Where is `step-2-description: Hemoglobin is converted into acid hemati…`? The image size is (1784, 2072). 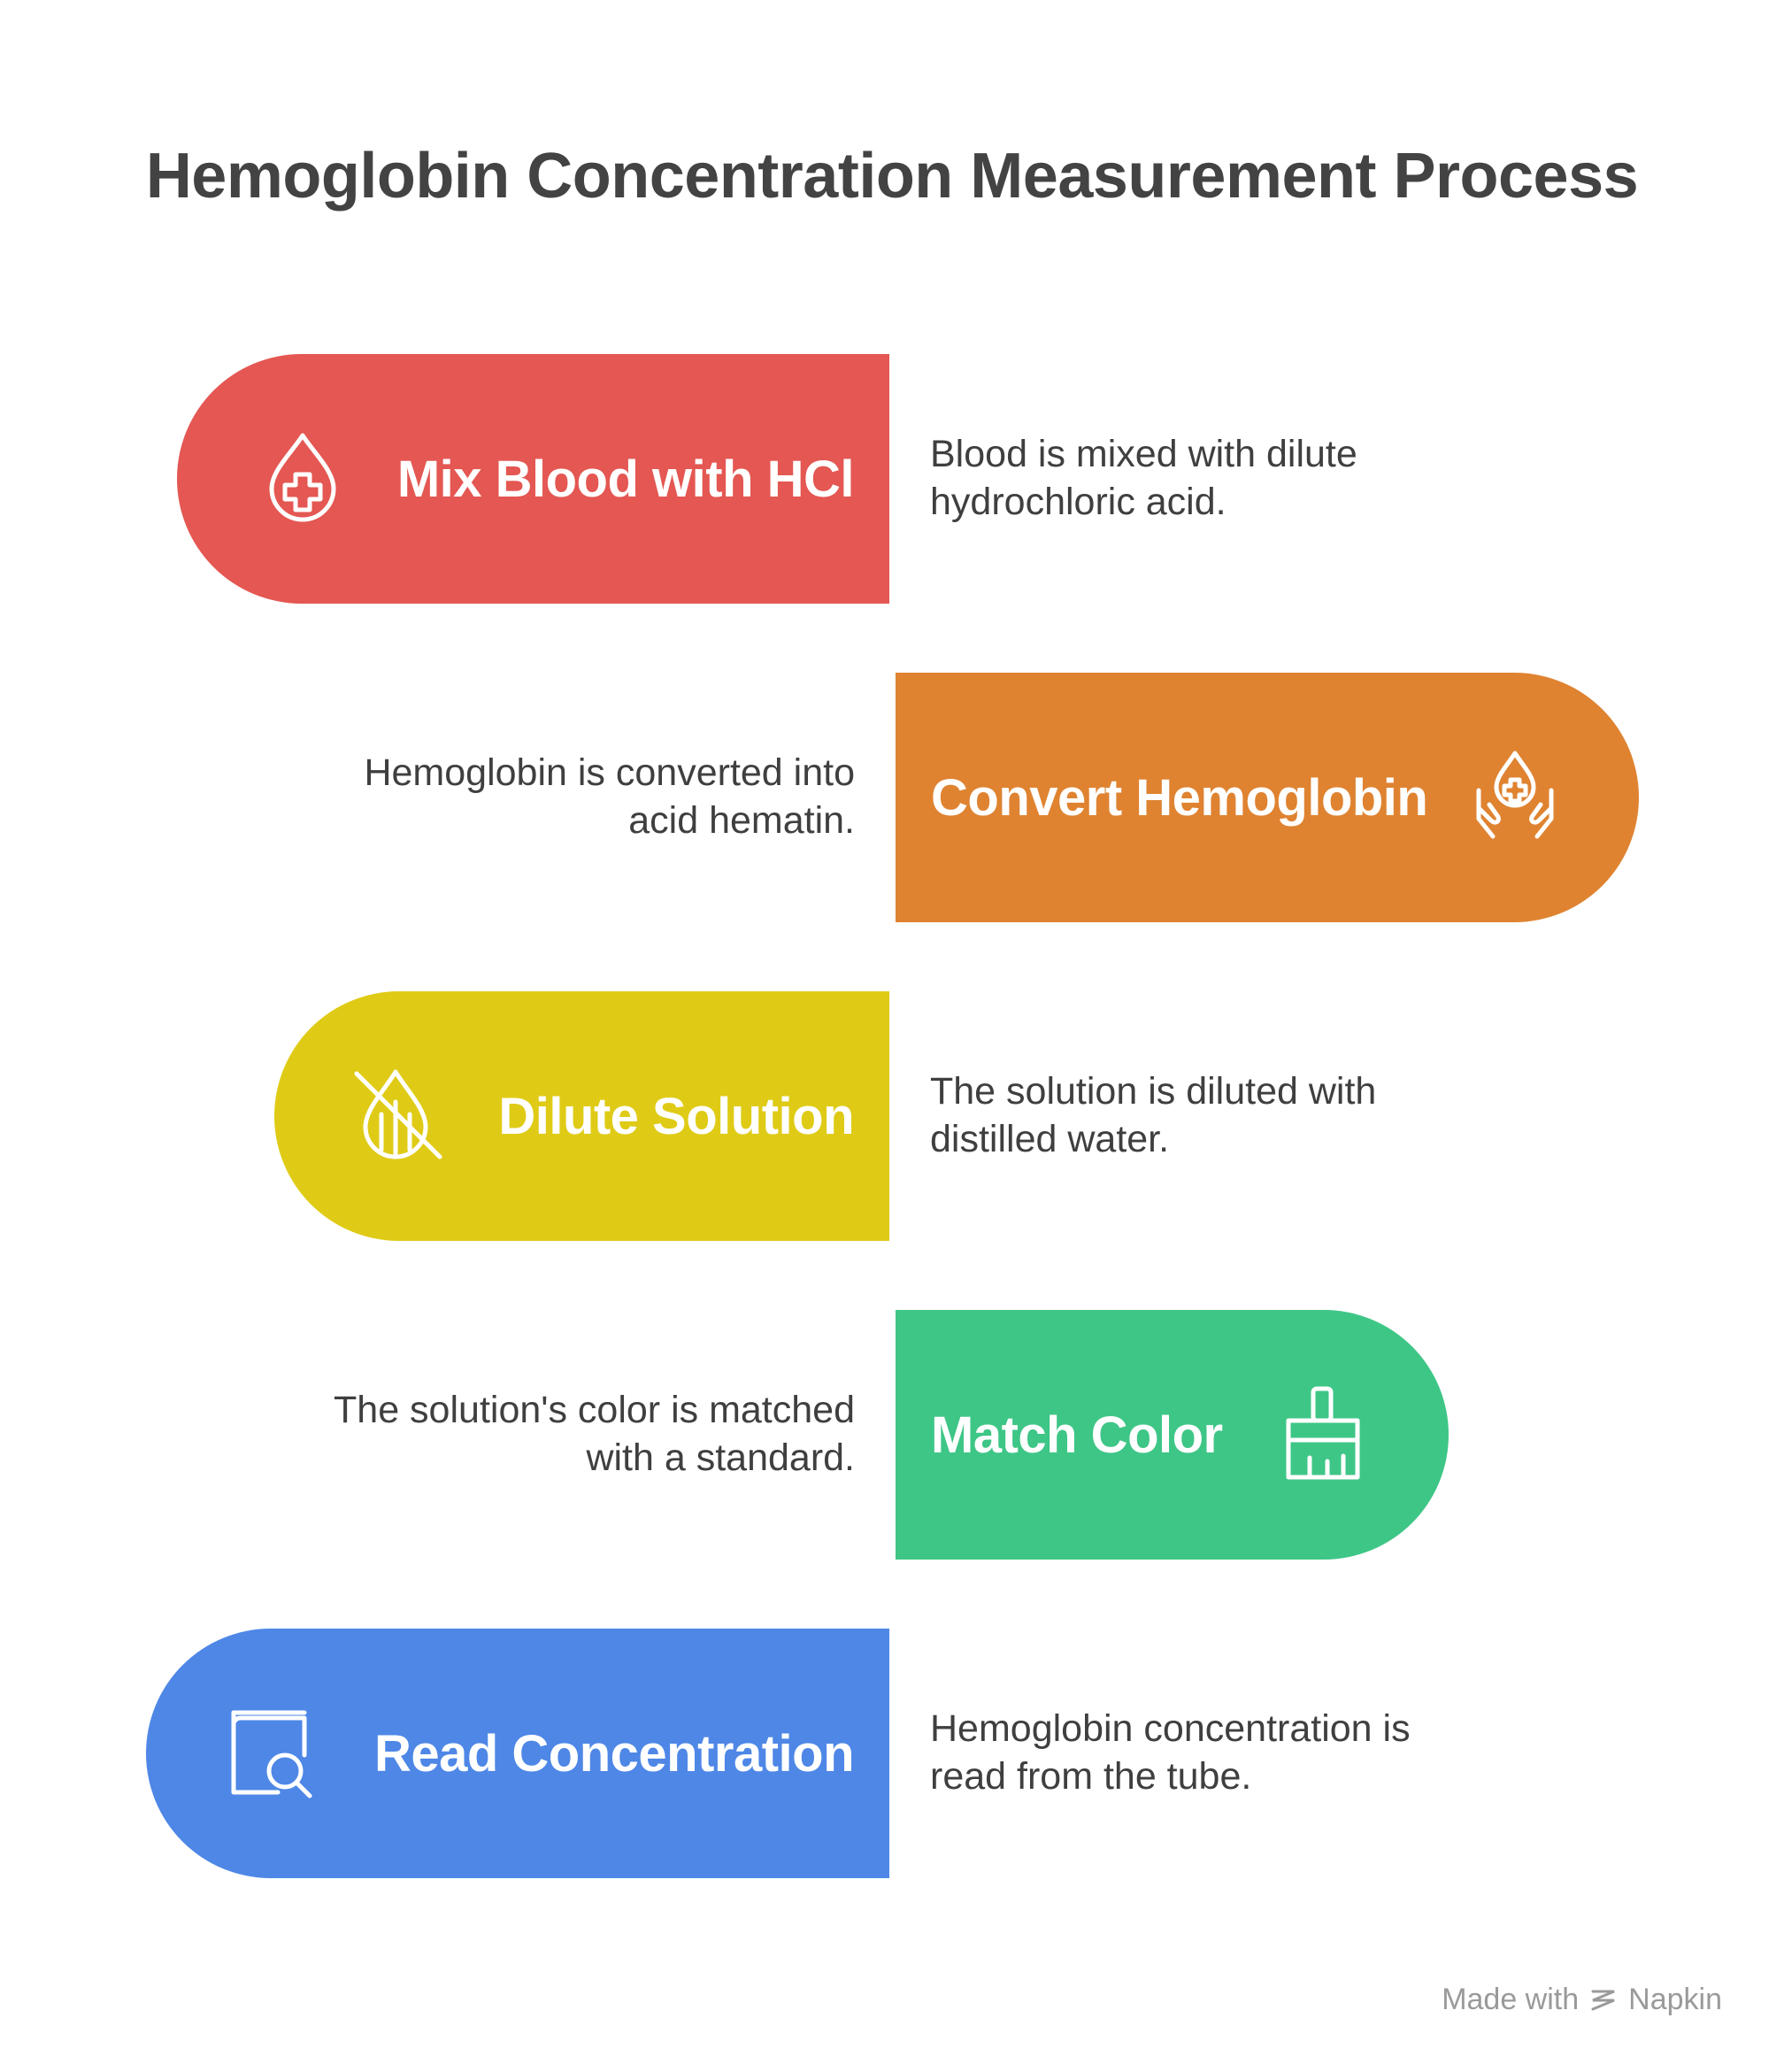
step-2-description: Hemoglobin is converted into acid hemati… is located at coordinates (609, 796).